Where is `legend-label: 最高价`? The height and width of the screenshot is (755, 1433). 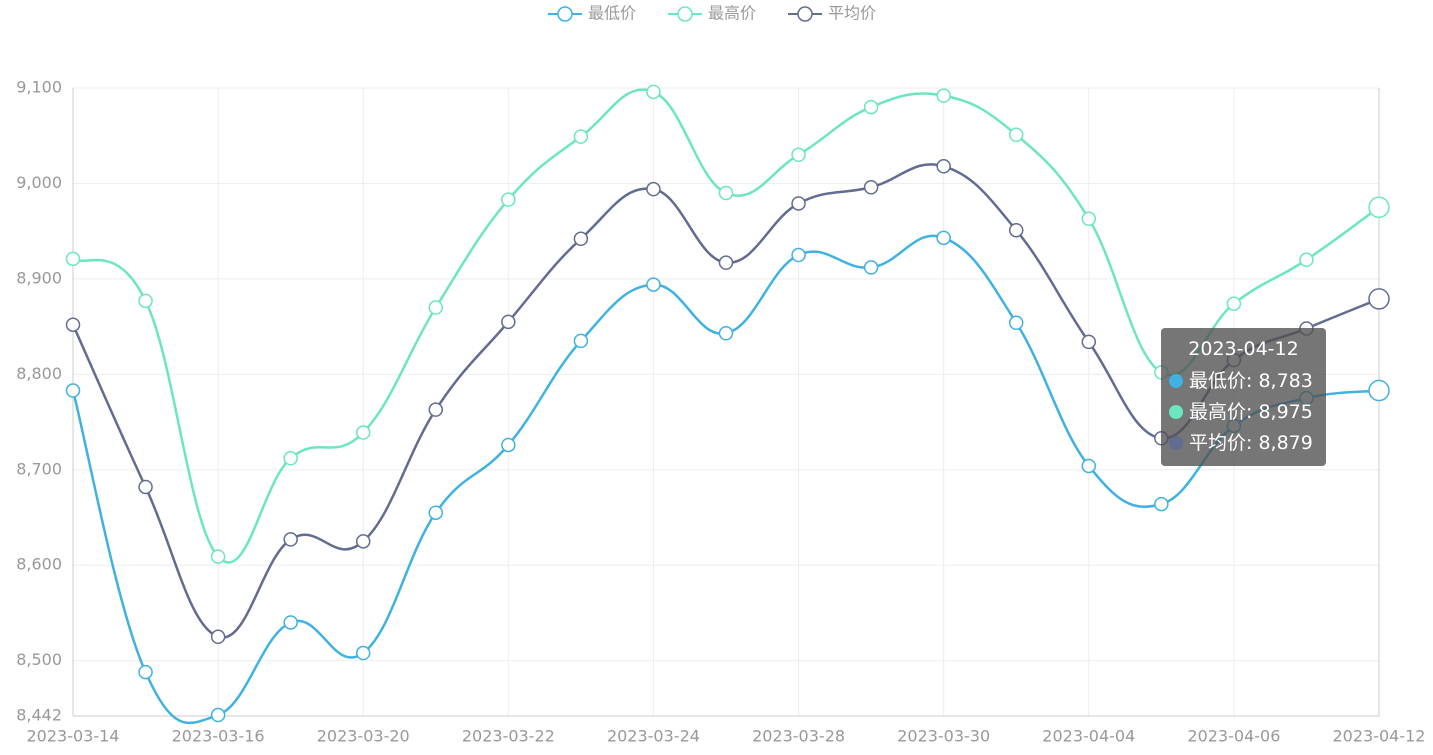
legend-label: 最高价 is located at coordinates (732, 13).